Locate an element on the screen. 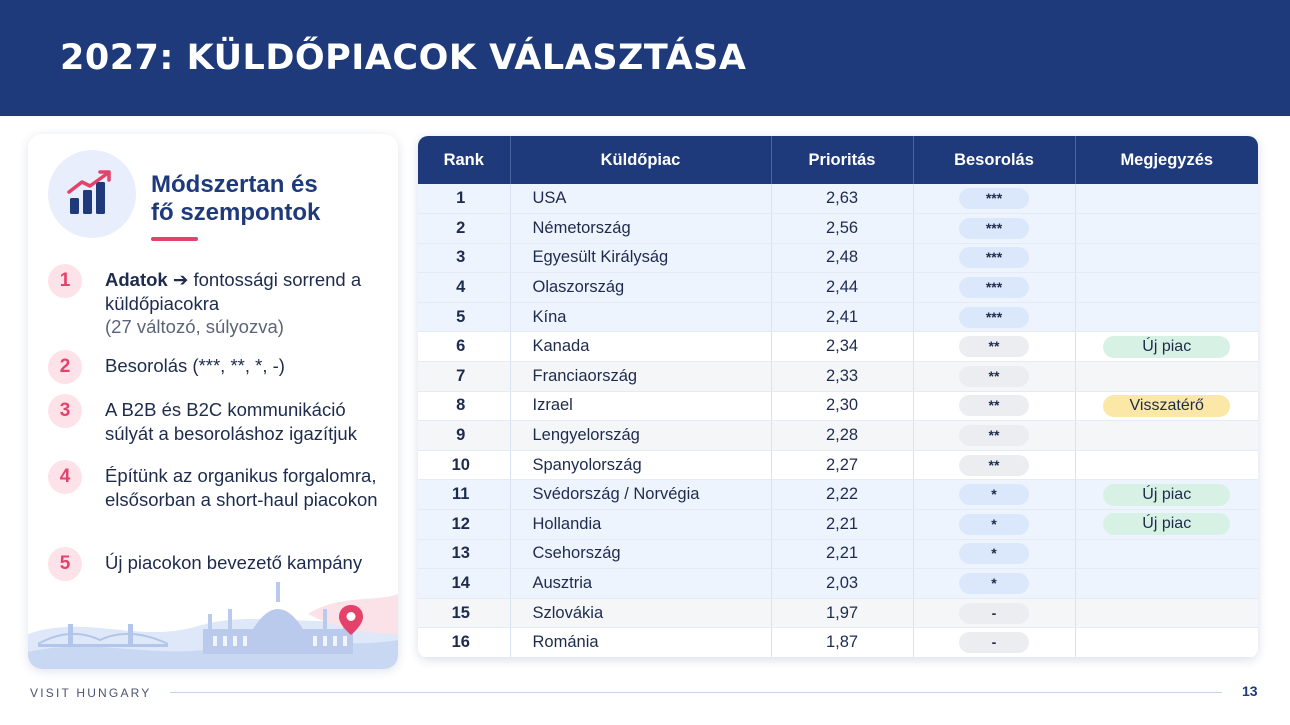 The height and width of the screenshot is (725, 1290). rank-cell: 4 is located at coordinates (464, 287).